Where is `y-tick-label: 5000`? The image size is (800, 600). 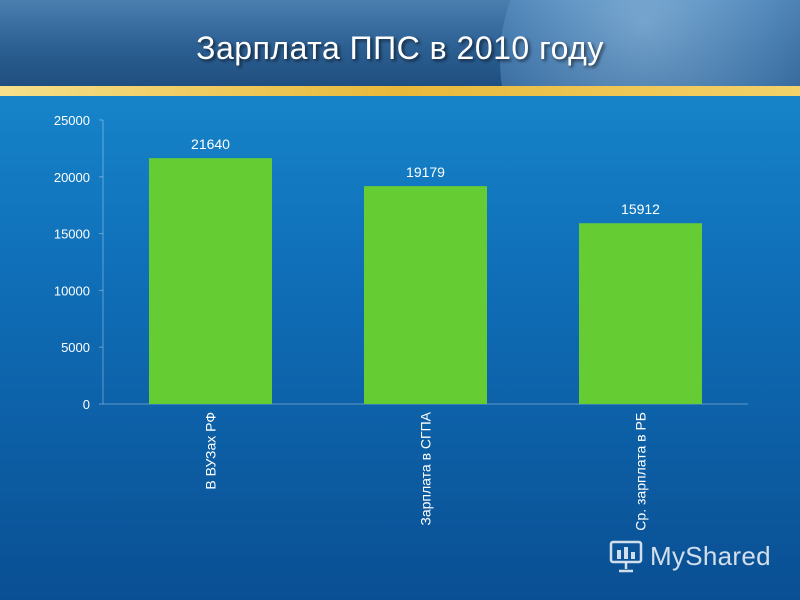
y-tick-label: 5000 is located at coordinates (75, 347).